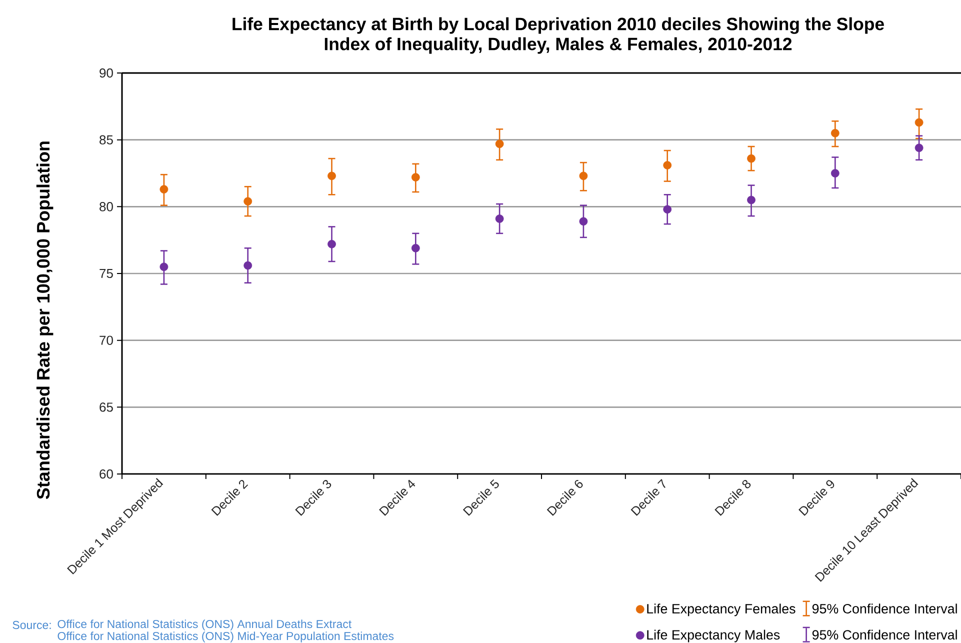  I want to click on chart-title: Life Expectancy at Birth by Local Deprivation 2010 deciles Showing the Slope Index of Inequality, Dudley, Males & Females, 2010-2012, so click(558, 35).